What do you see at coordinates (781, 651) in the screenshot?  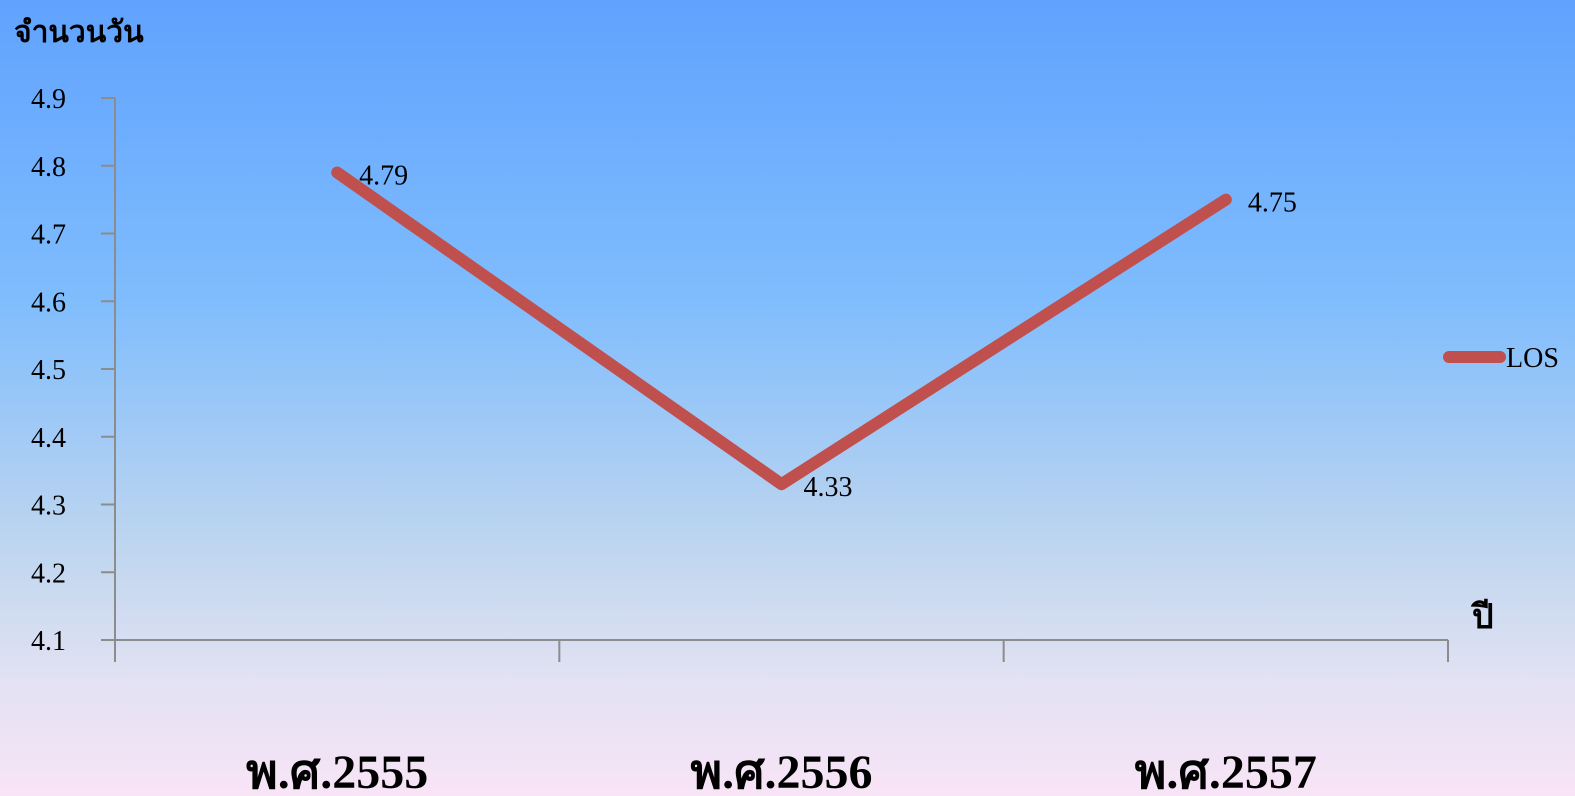 I see `x-axis-ticks` at bounding box center [781, 651].